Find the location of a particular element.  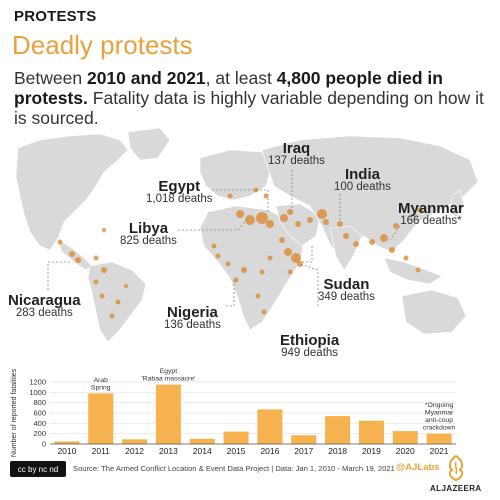

x-tick-label: 2017 is located at coordinates (303, 451).